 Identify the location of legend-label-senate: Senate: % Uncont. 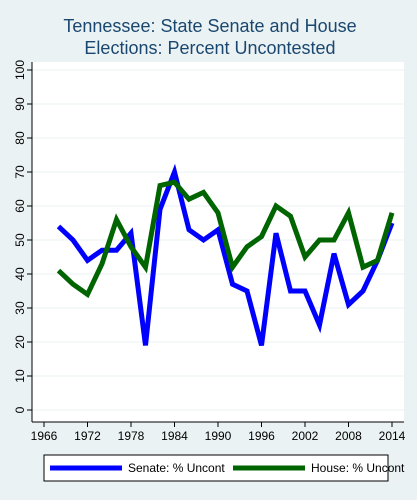
(176, 468).